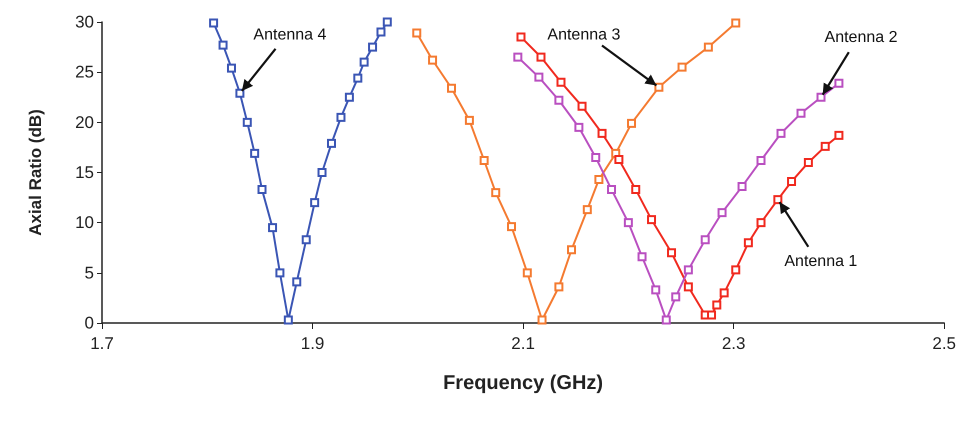 The width and height of the screenshot is (959, 422). I want to click on x-tick-label: 2.5, so click(944, 343).